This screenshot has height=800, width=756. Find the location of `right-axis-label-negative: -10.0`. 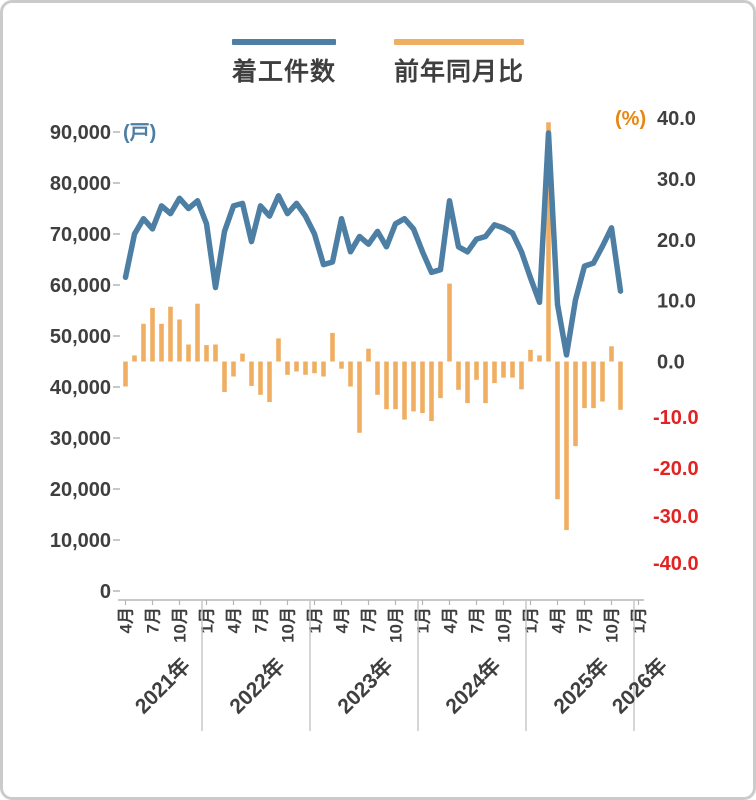

right-axis-label-negative: -10.0 is located at coordinates (676, 418).